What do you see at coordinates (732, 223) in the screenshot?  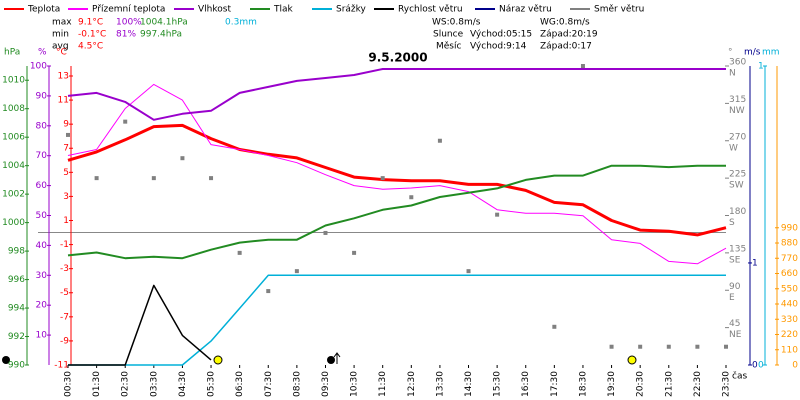 I see `compass-label: S` at bounding box center [732, 223].